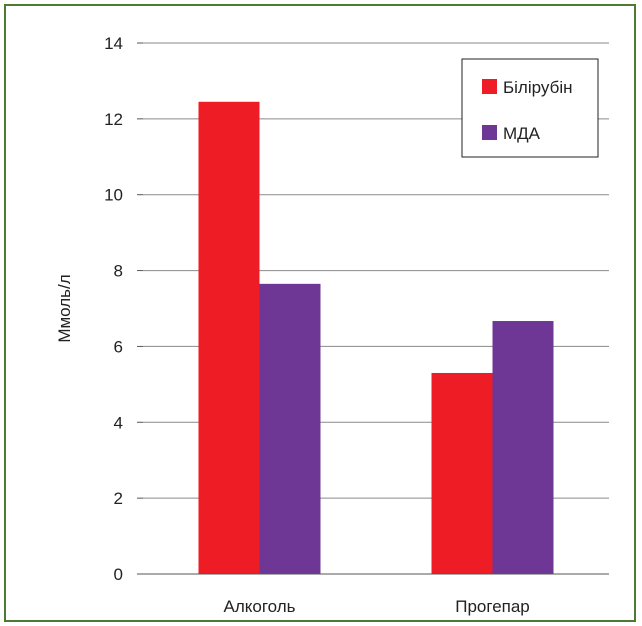 This screenshot has height=626, width=642. I want to click on legend: Білірубін МДА, so click(530, 108).